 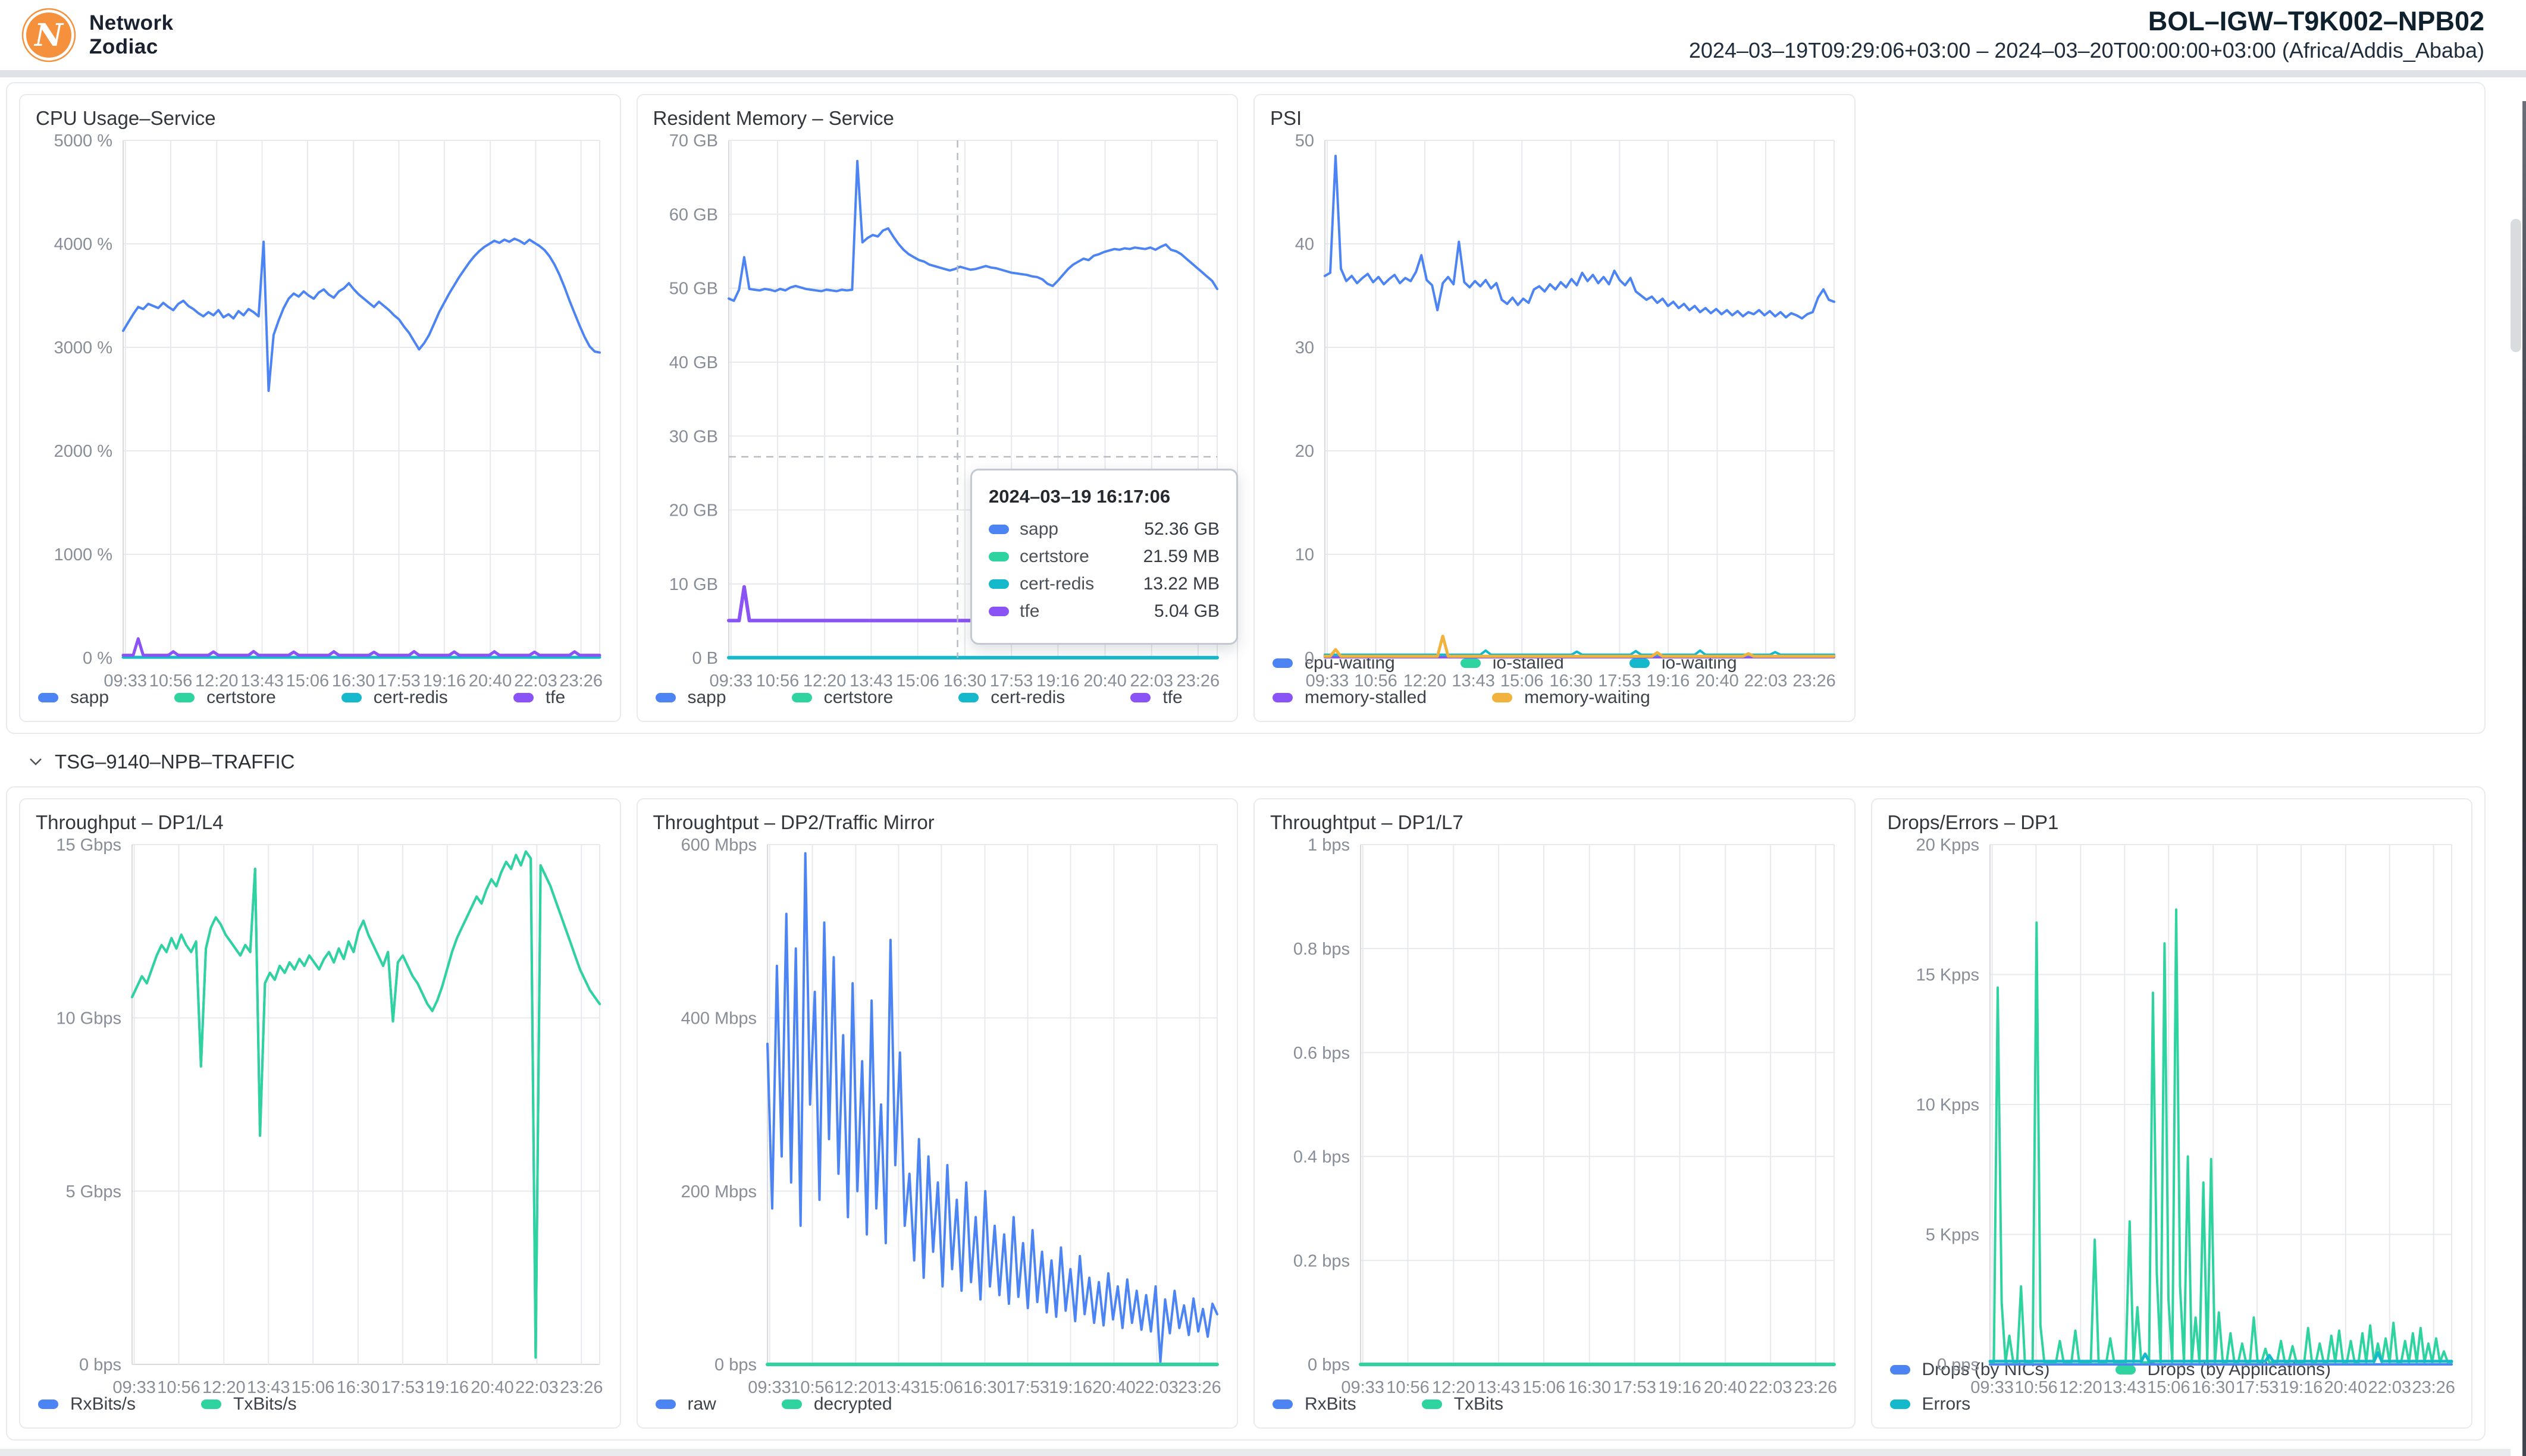 What do you see at coordinates (1947, 975) in the screenshot?
I see `svg-text: 15 Kpps` at bounding box center [1947, 975].